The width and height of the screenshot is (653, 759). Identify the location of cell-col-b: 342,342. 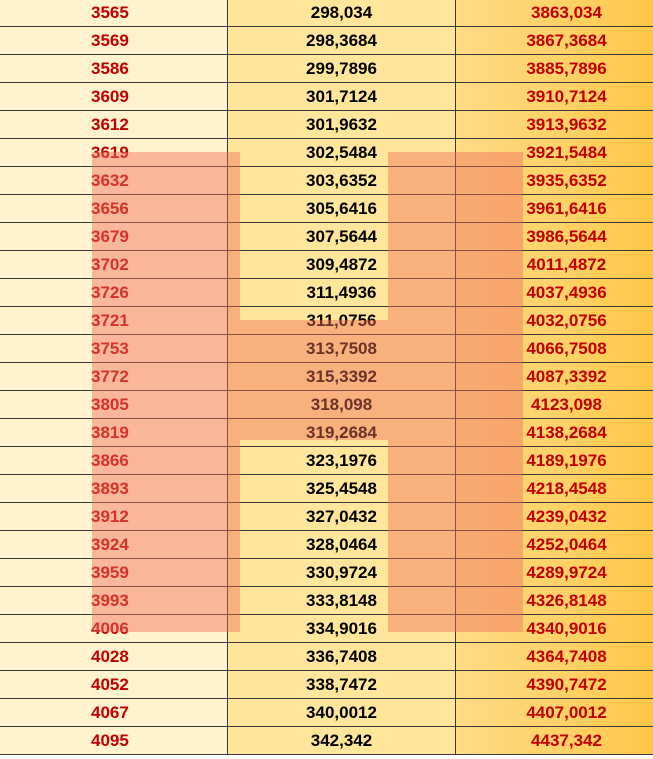
(342, 741).